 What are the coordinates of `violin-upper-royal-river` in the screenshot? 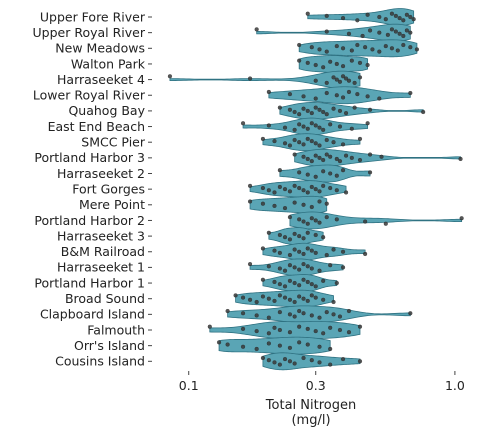 It's located at (334, 32).